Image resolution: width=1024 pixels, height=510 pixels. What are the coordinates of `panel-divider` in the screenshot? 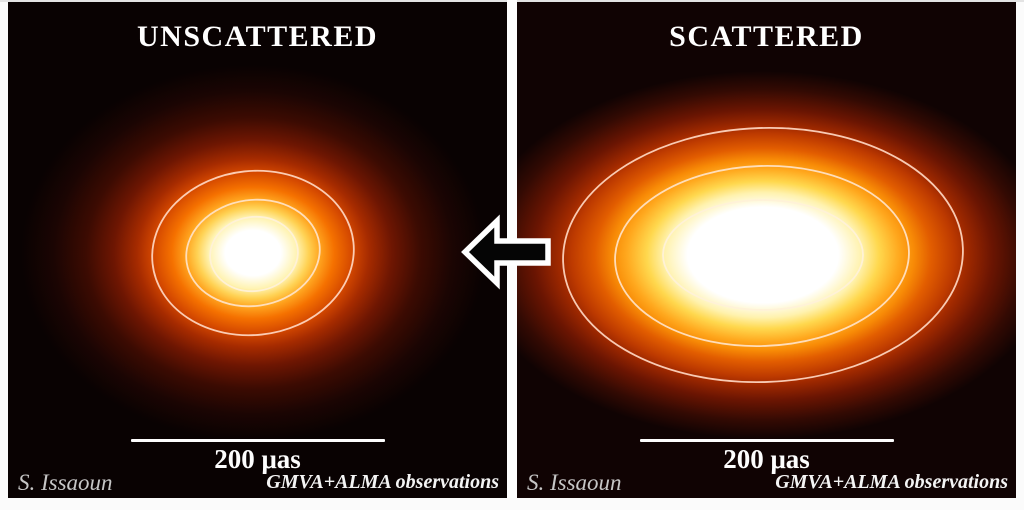 It's located at (512, 249).